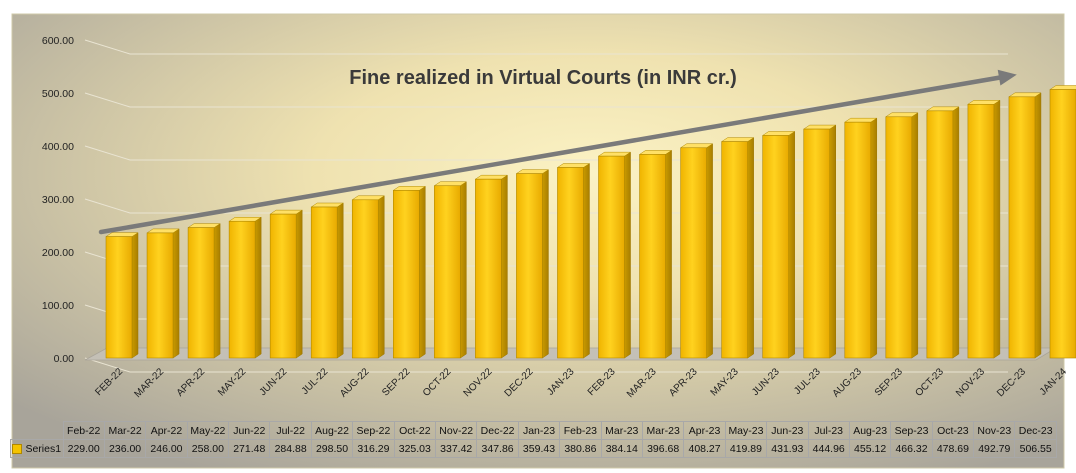 The height and width of the screenshot is (473, 1076). Describe the element at coordinates (953, 448) in the screenshot. I see `table-value-cell: 478.69` at that location.